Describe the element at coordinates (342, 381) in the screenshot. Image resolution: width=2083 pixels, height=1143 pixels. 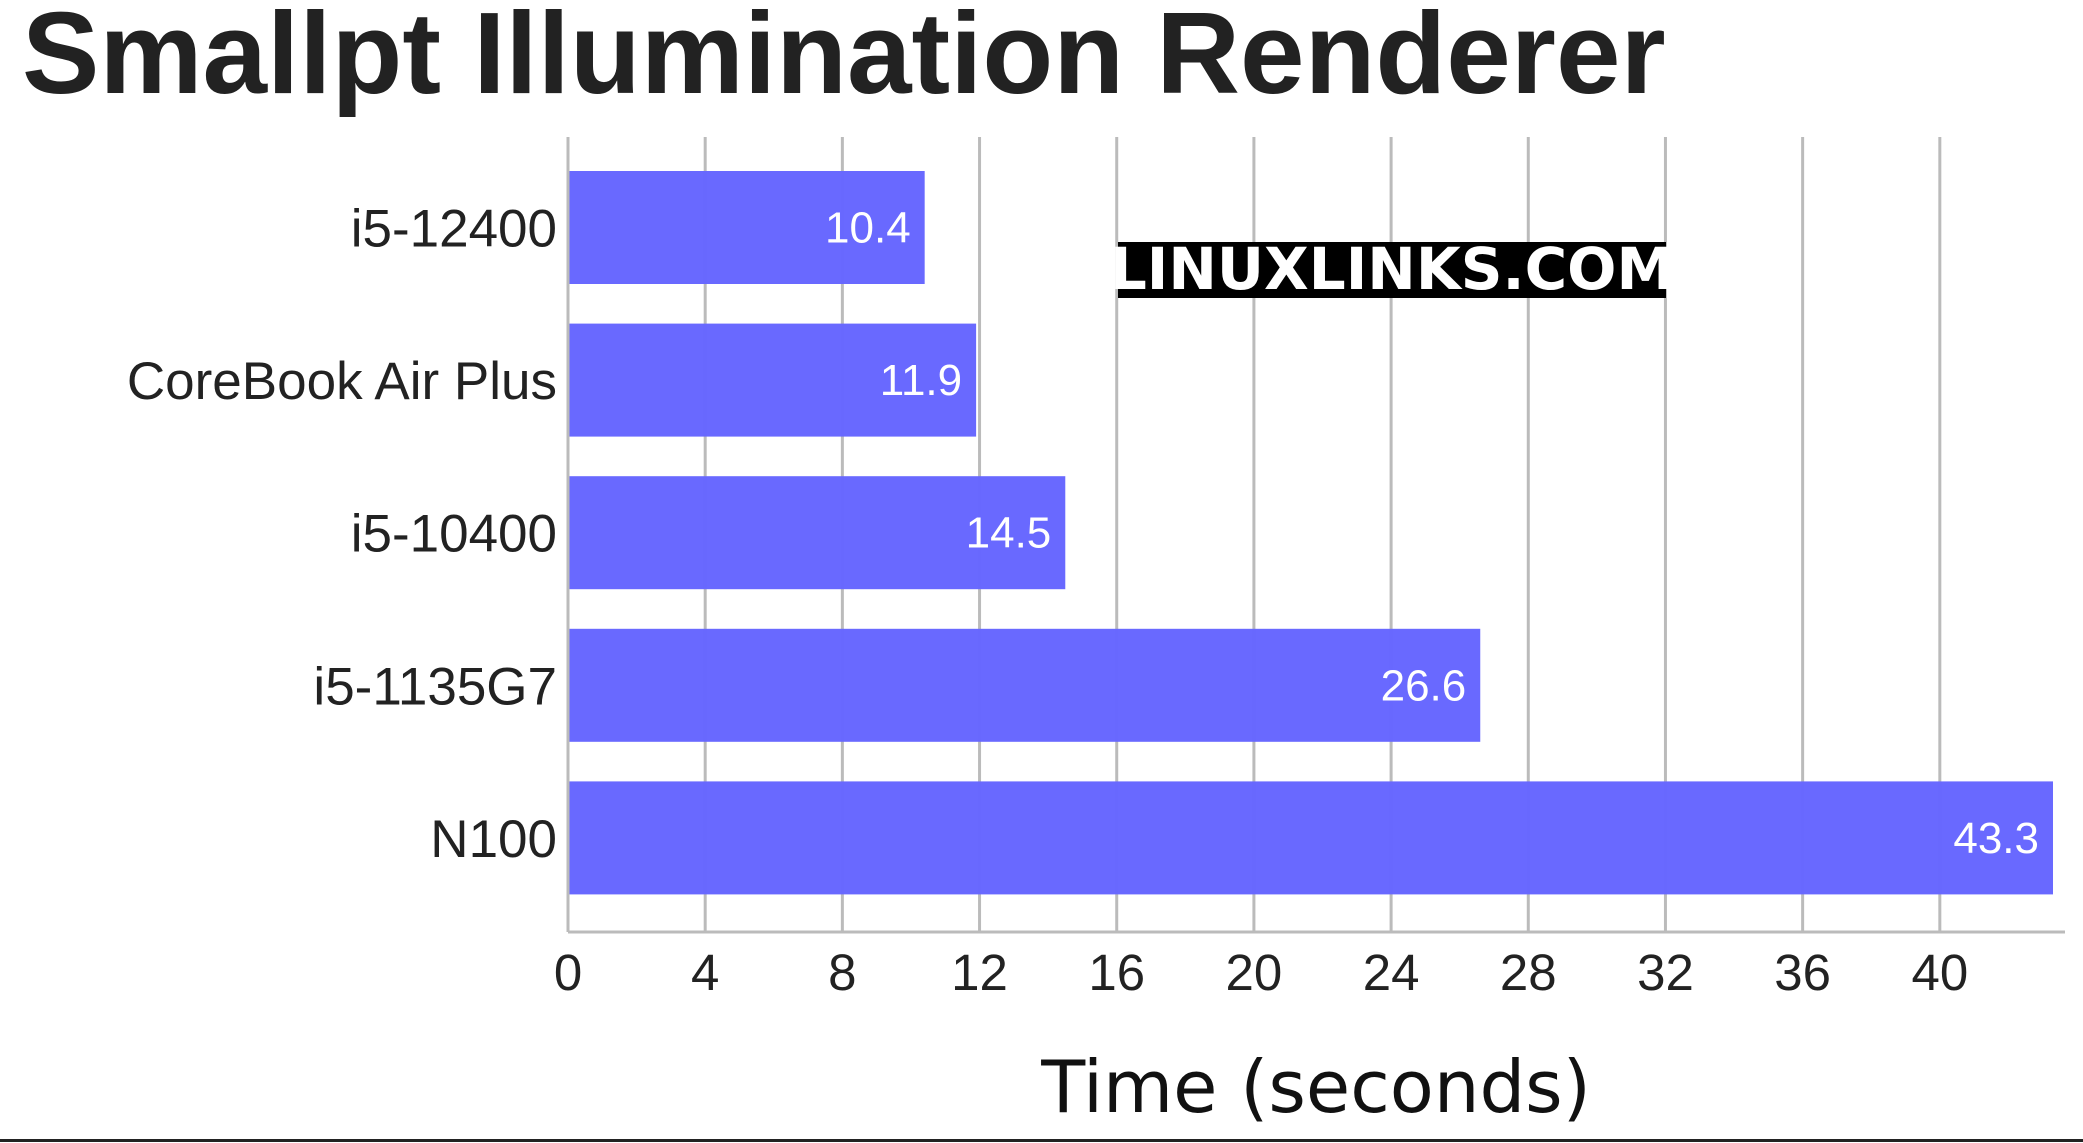
I see `category-label: CoreBook Air Plus` at that location.